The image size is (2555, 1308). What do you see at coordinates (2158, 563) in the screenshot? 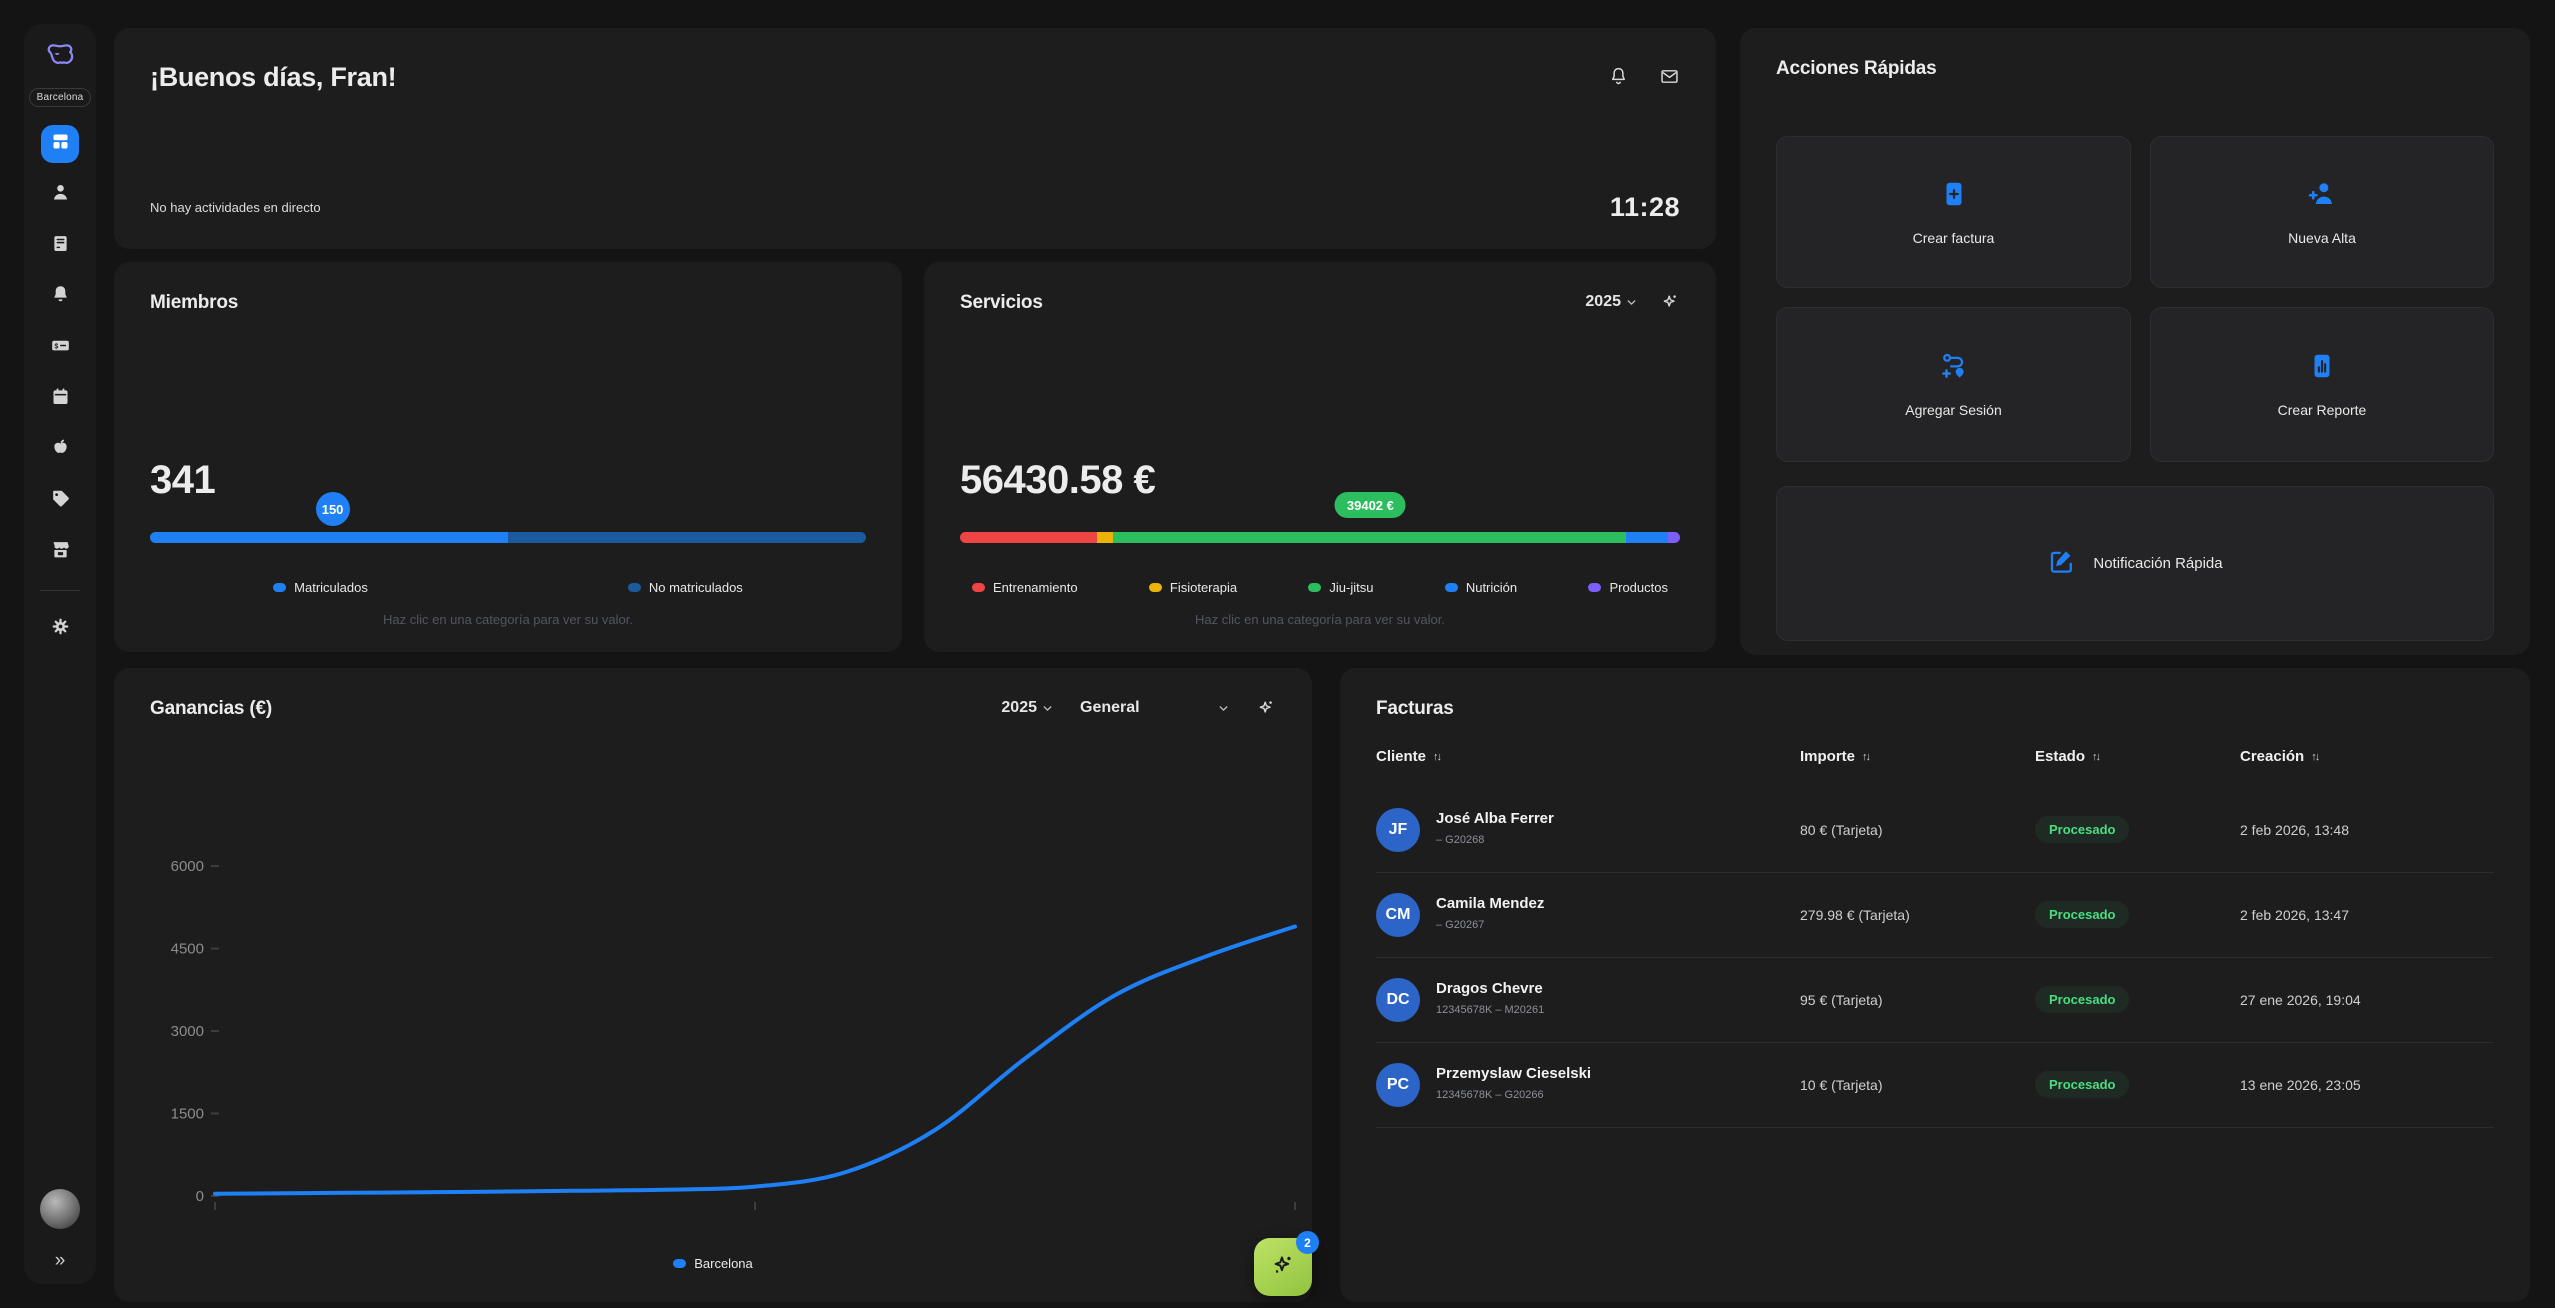
I see `quick-action-label: Notificación Rápida` at bounding box center [2158, 563].